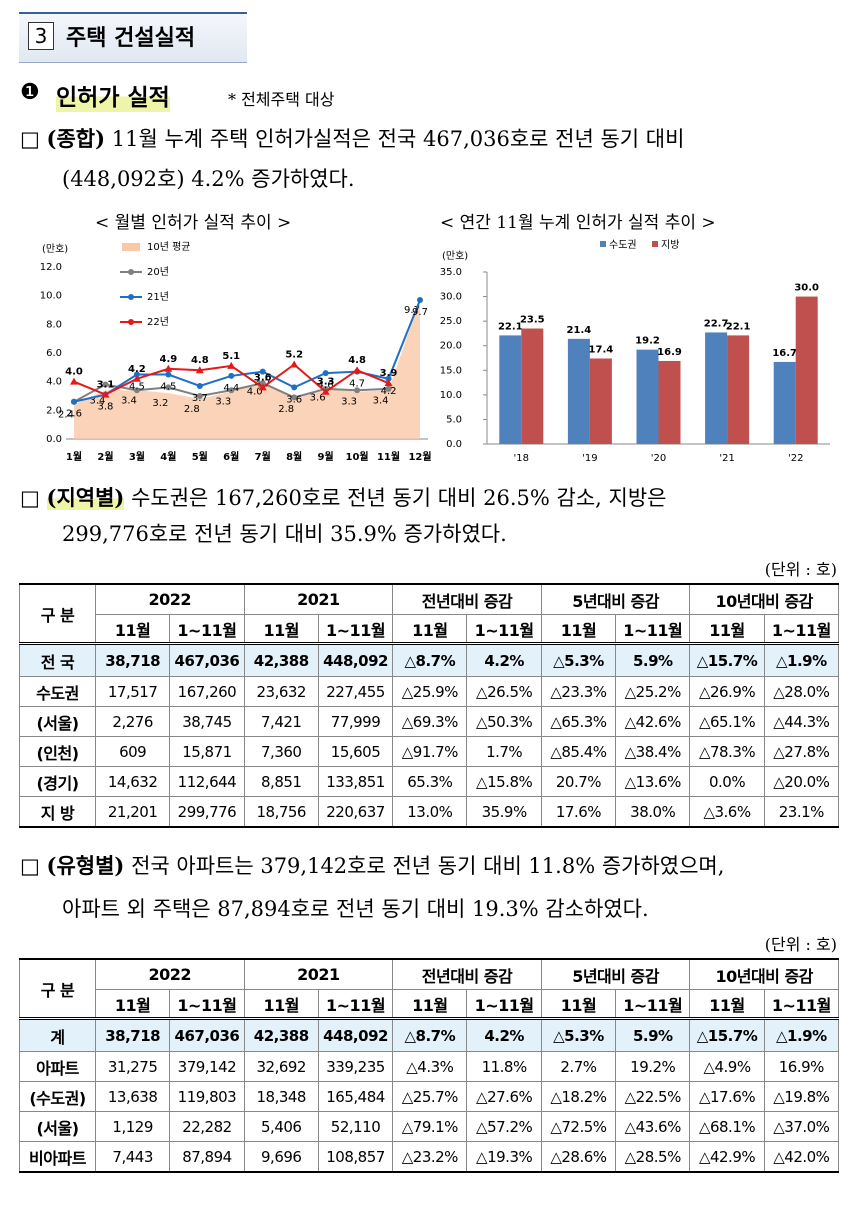  What do you see at coordinates (132, 1096) in the screenshot?
I see `table-cell: 13,638` at bounding box center [132, 1096].